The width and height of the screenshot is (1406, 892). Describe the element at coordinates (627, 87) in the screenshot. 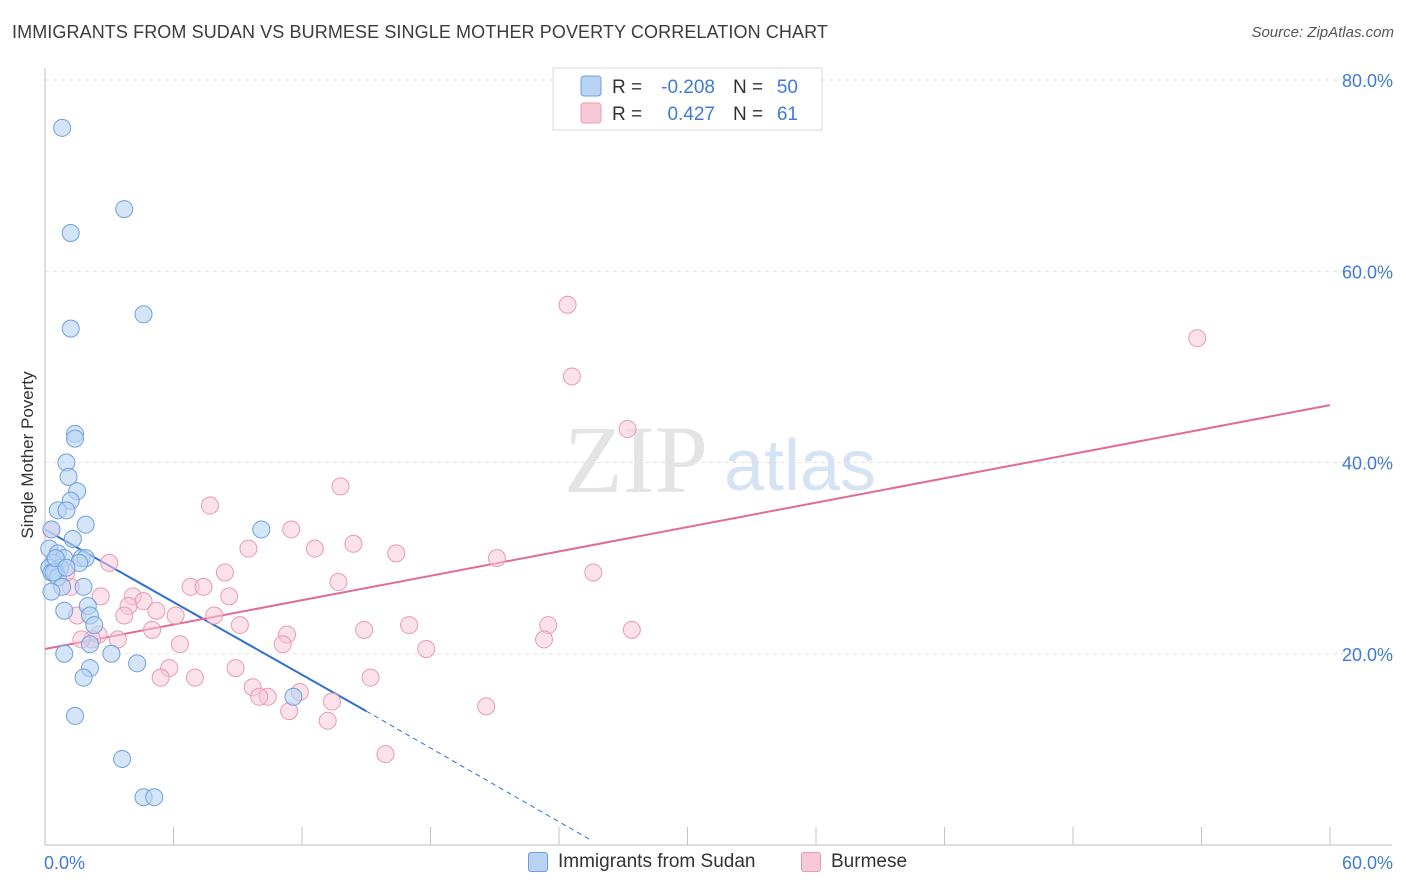

I see `legend-r-label-sudan: R =` at that location.